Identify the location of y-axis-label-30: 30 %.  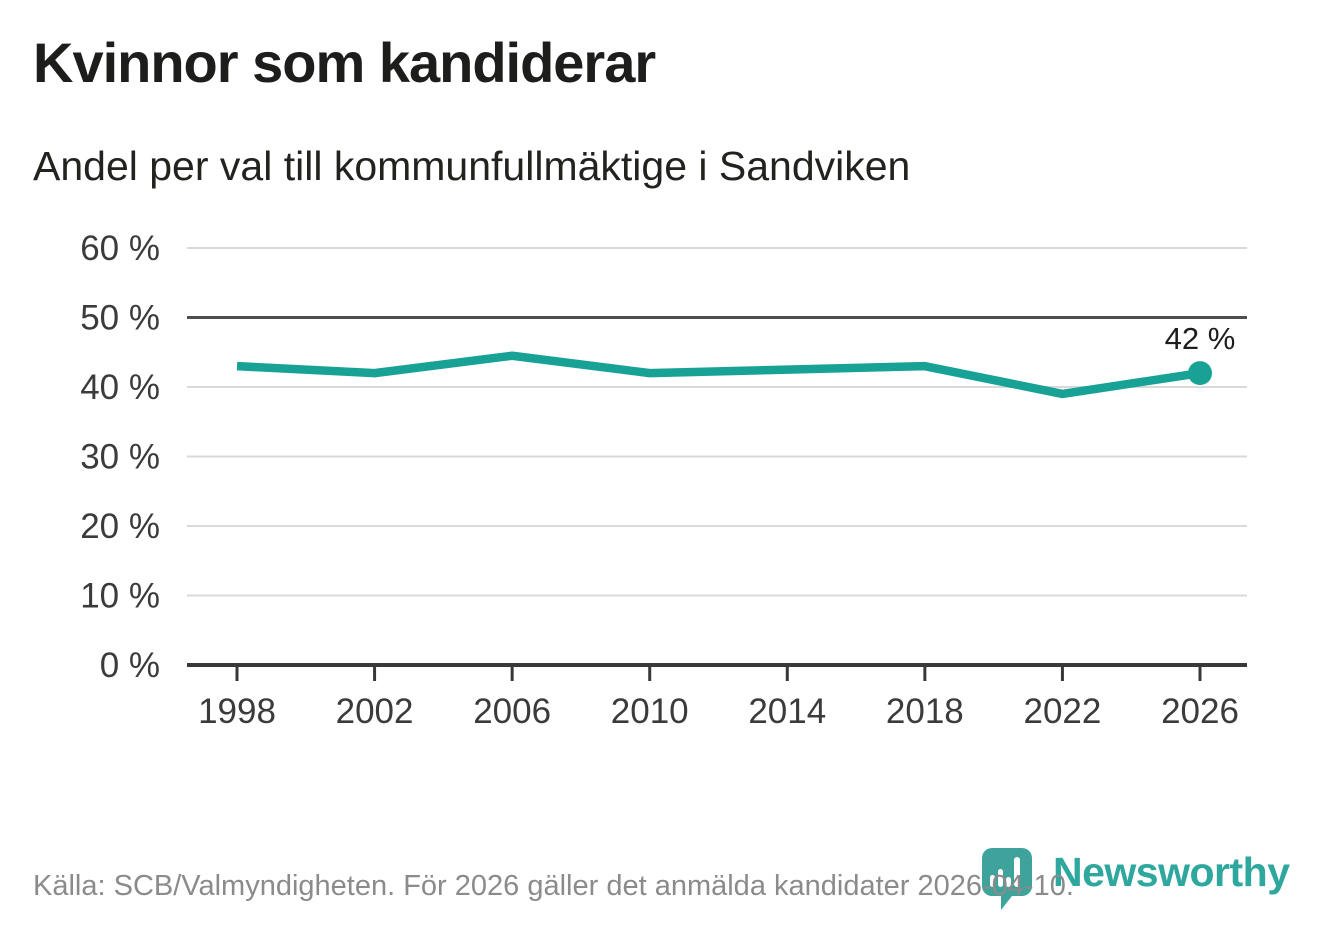
(120, 457).